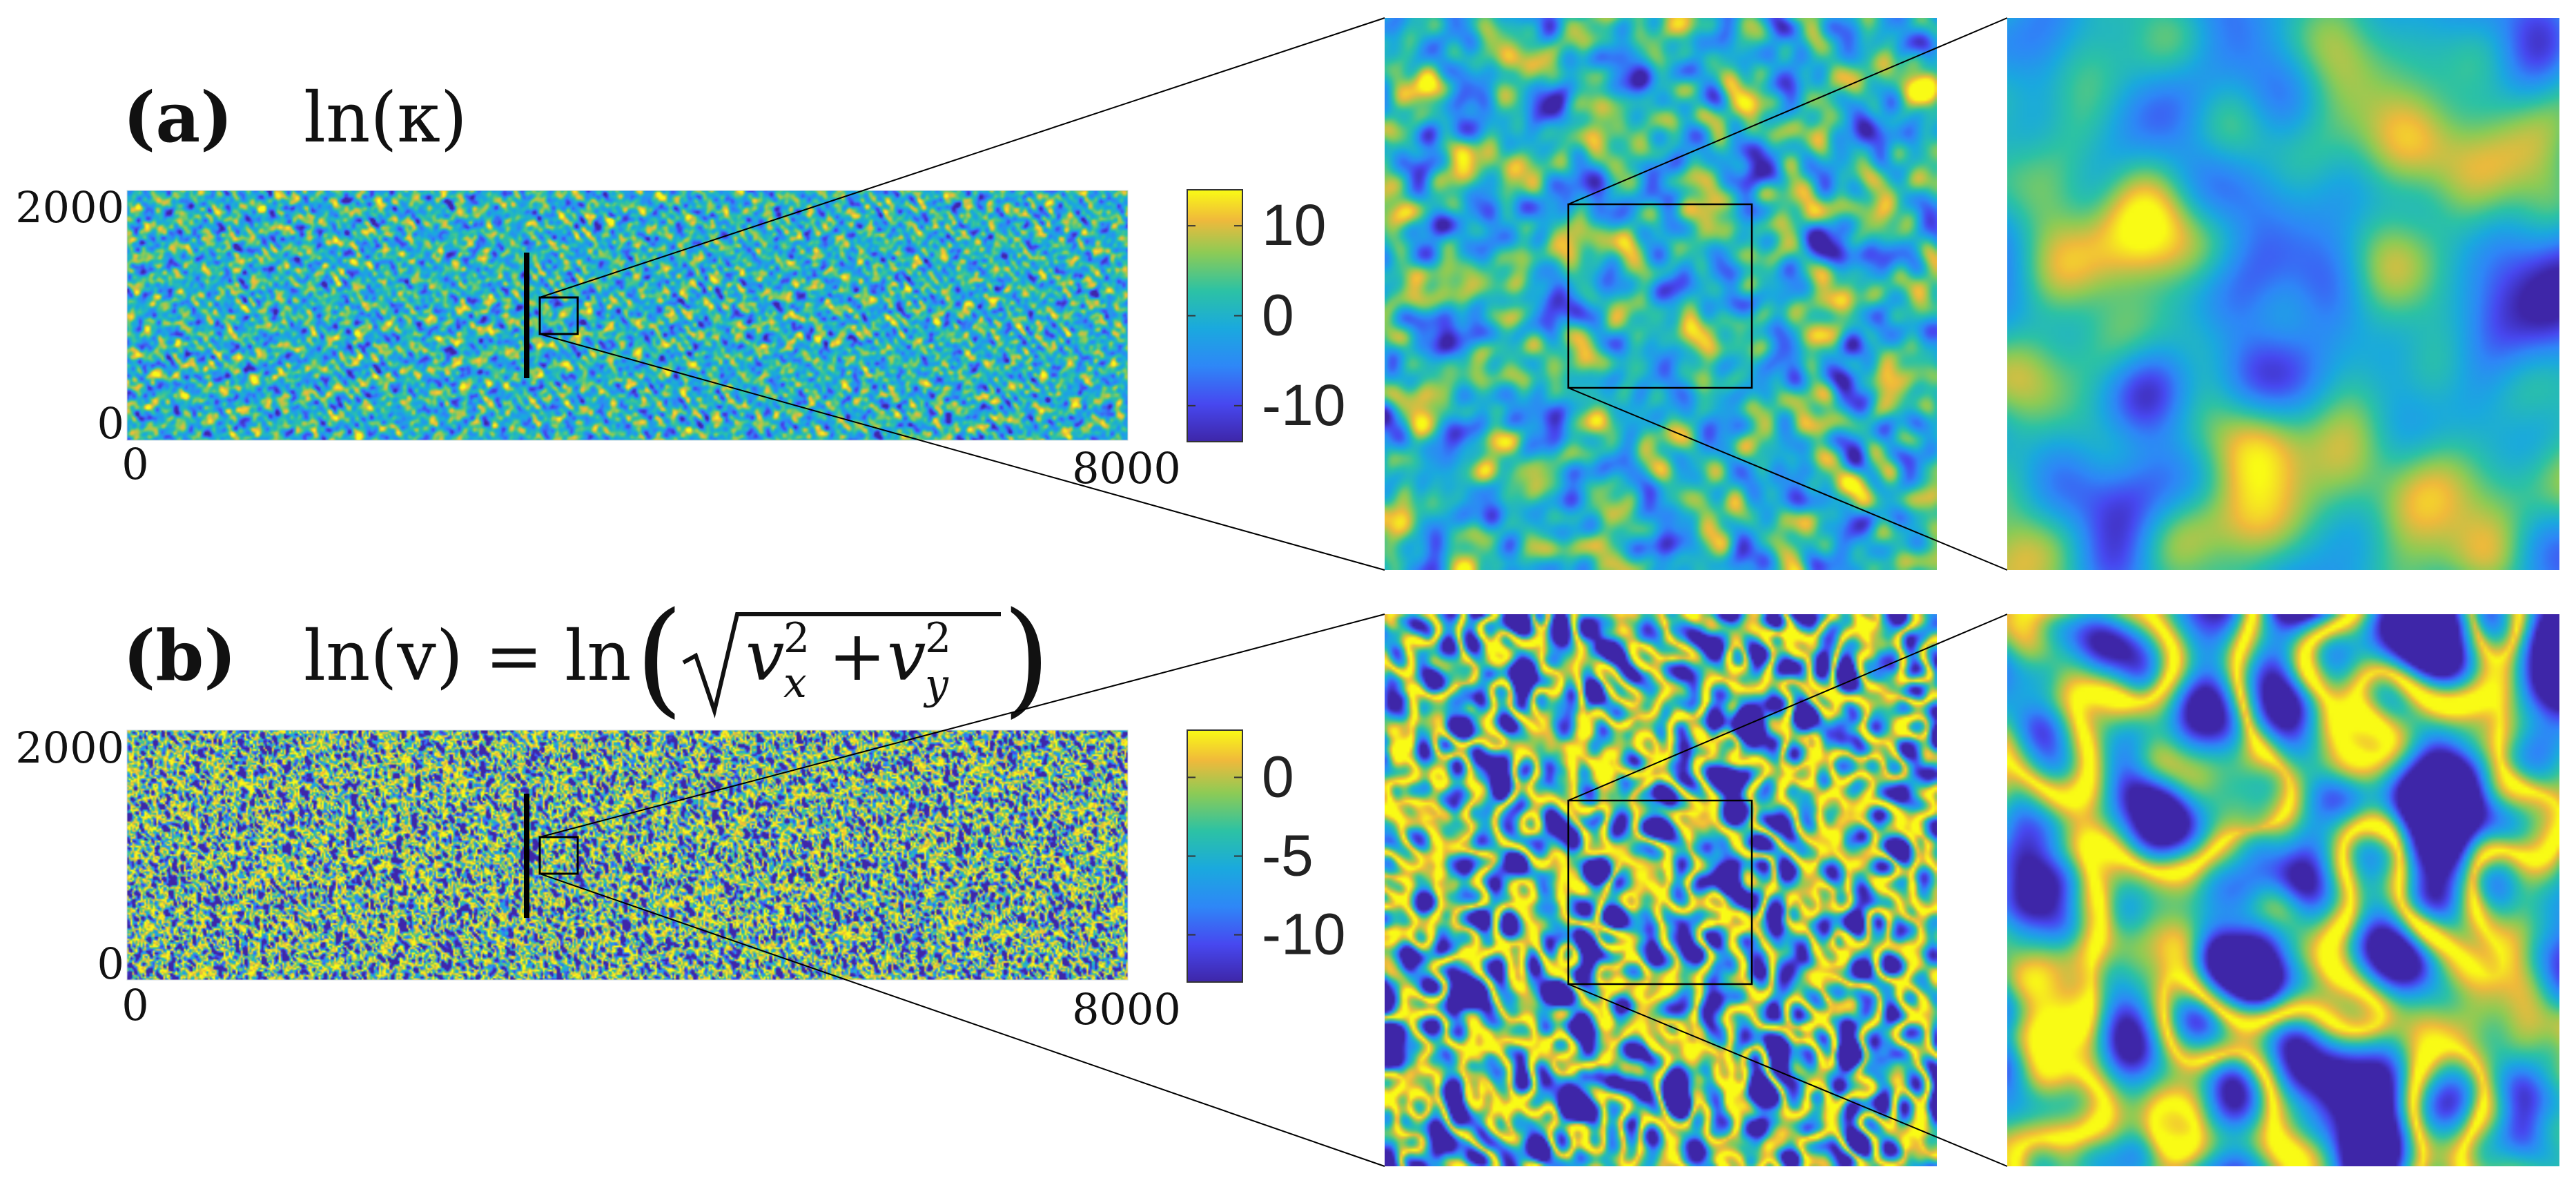  Describe the element at coordinates (962, 452) in the screenshot. I see `panel-a-connector-bottom` at that location.